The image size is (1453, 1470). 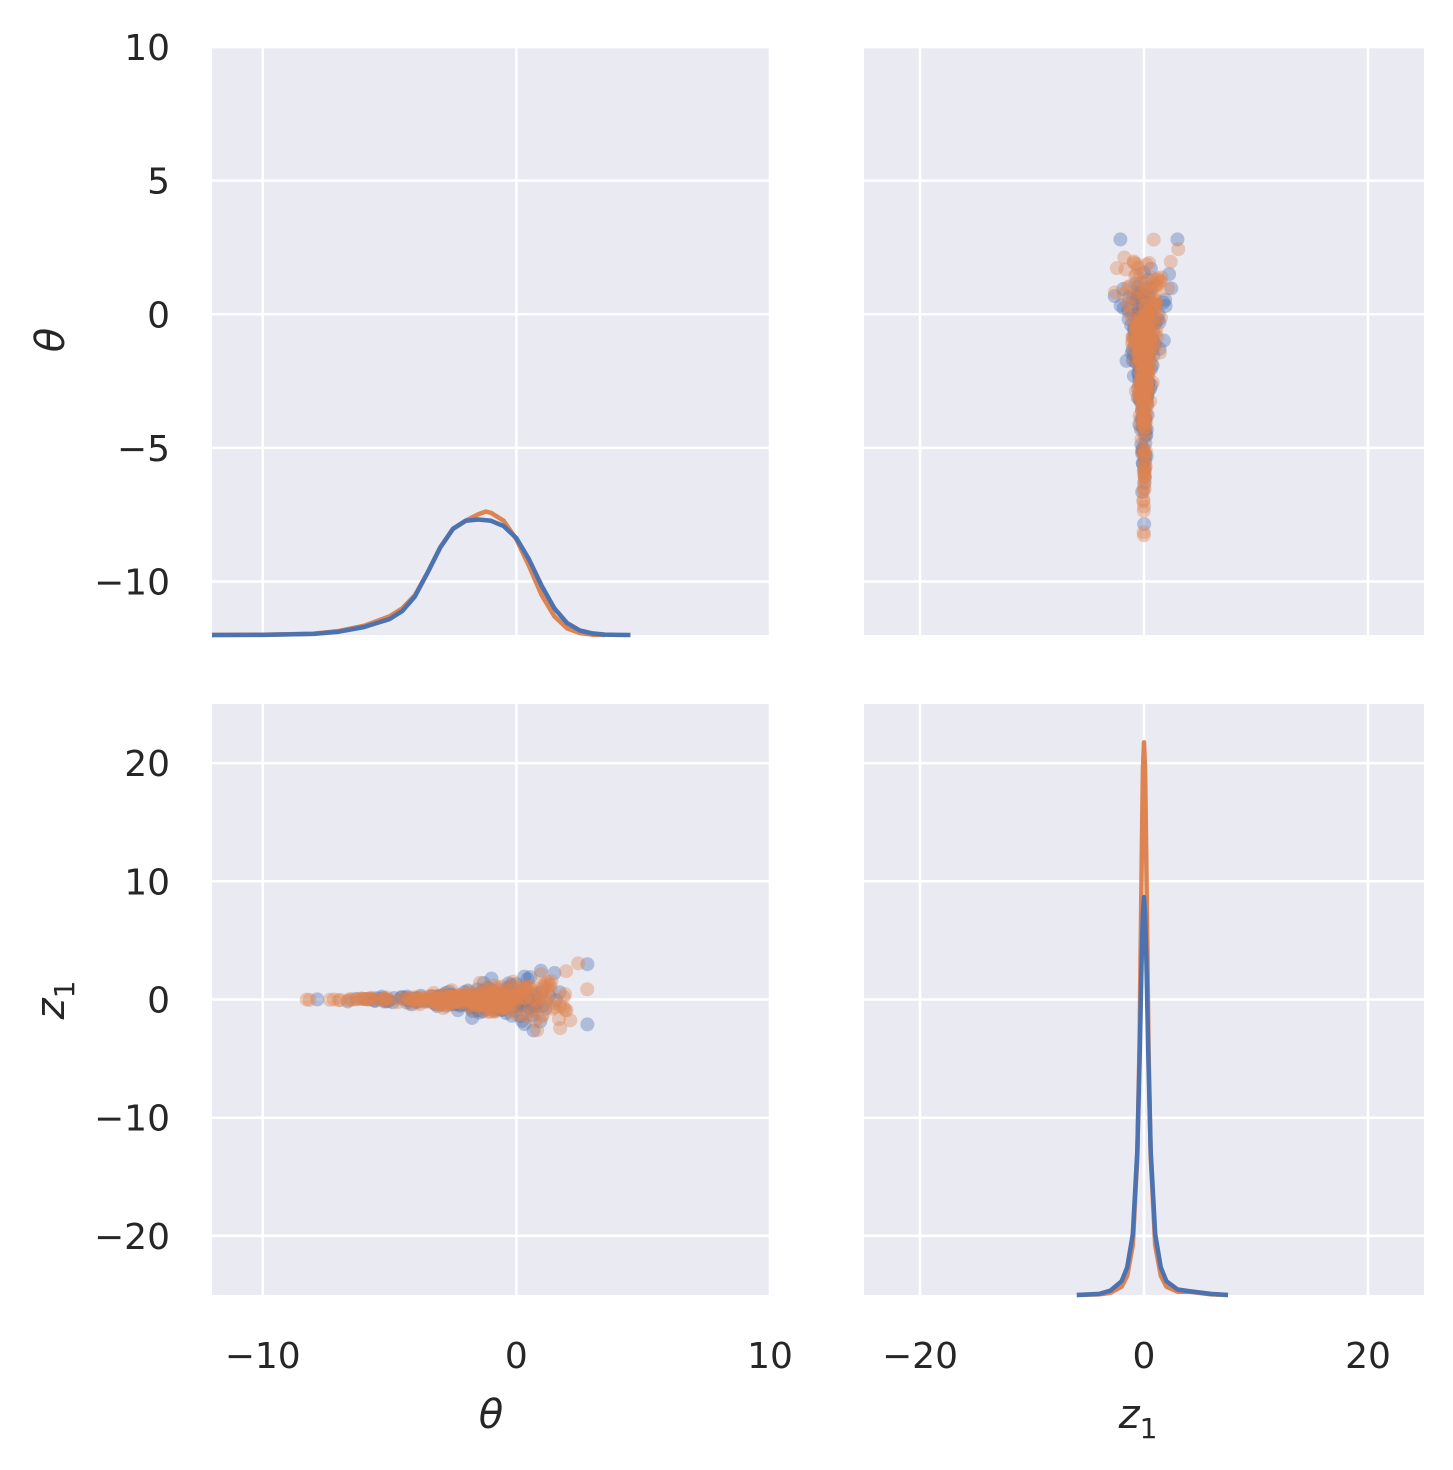 I want to click on x-tick-label-z1: 20, so click(x=1368, y=1356).